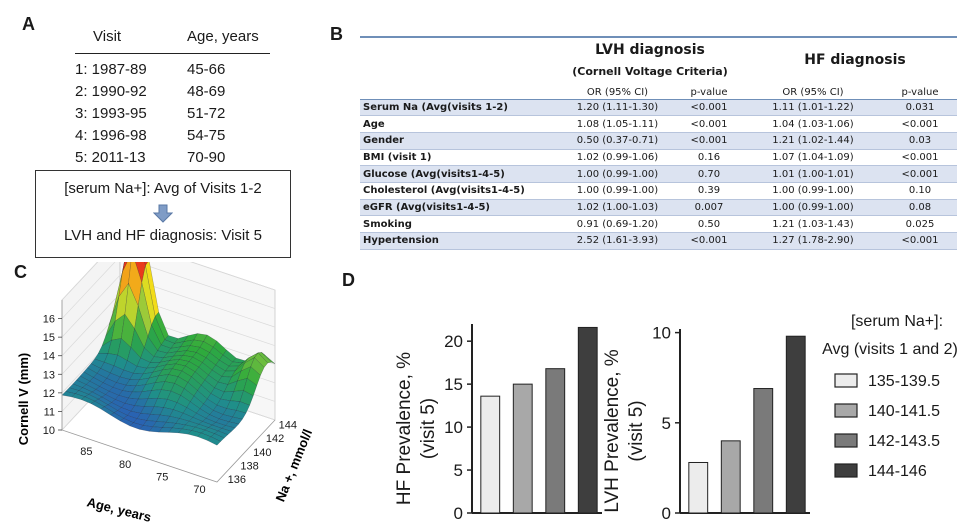  I want to click on hf-or-value: 1.07 (1.04-1.09), so click(813, 158).